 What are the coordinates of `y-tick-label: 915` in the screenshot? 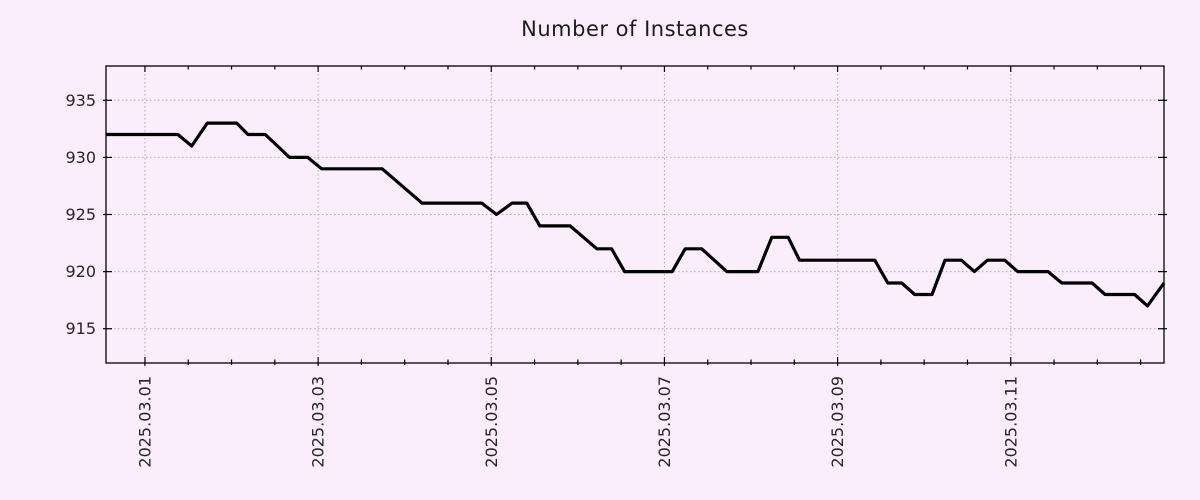 It's located at (80, 328).